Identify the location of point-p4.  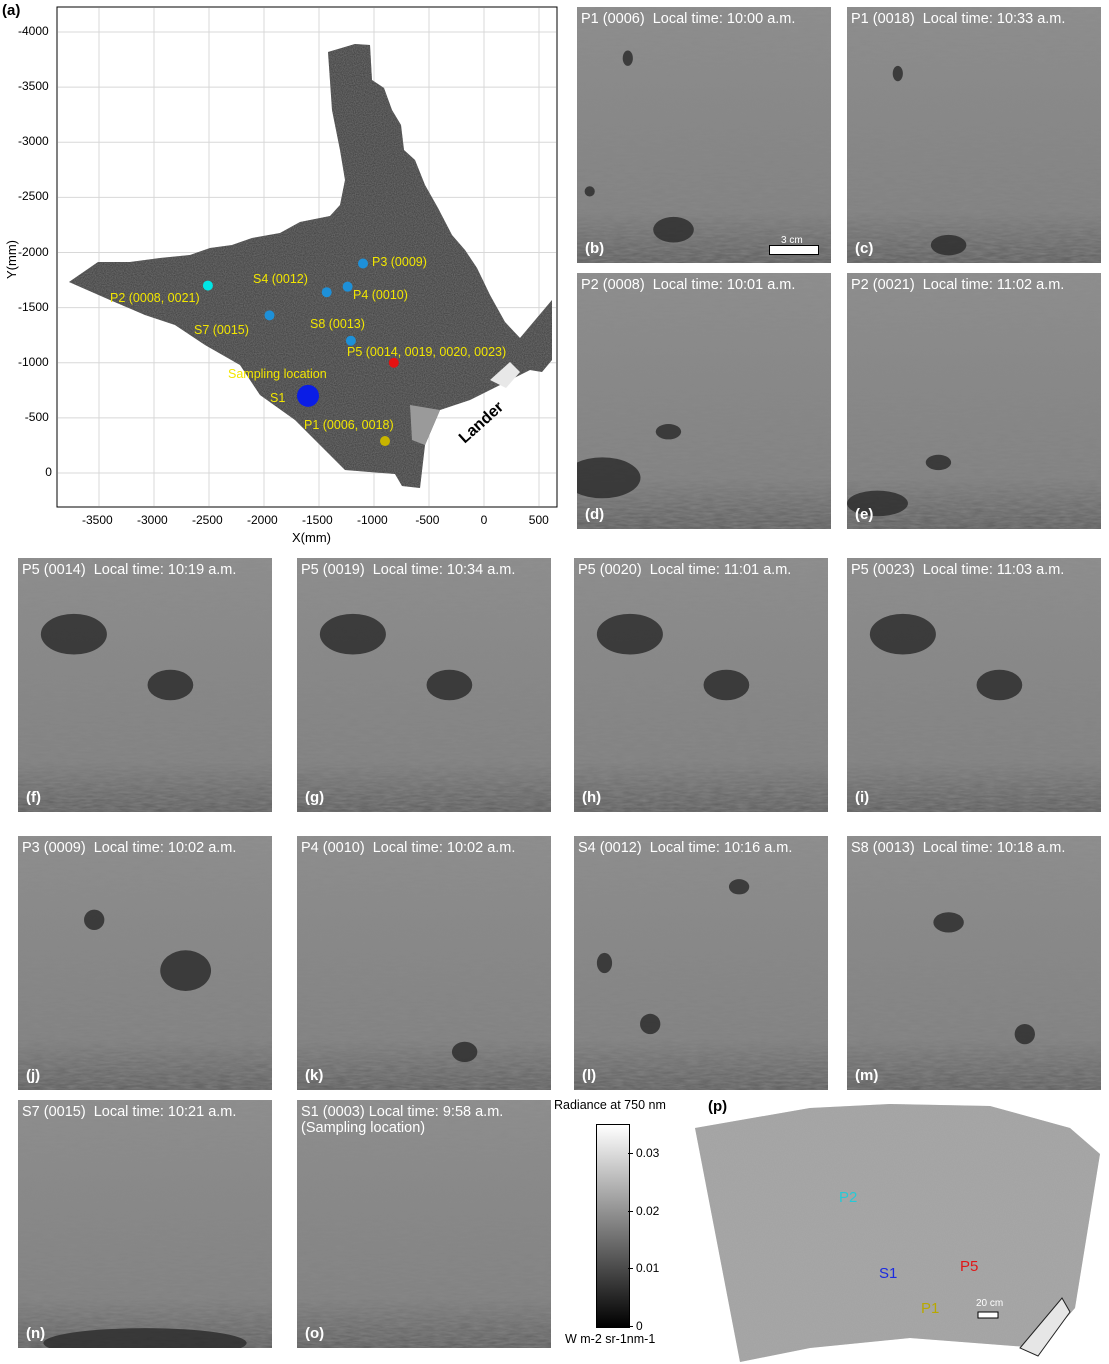
(347, 286).